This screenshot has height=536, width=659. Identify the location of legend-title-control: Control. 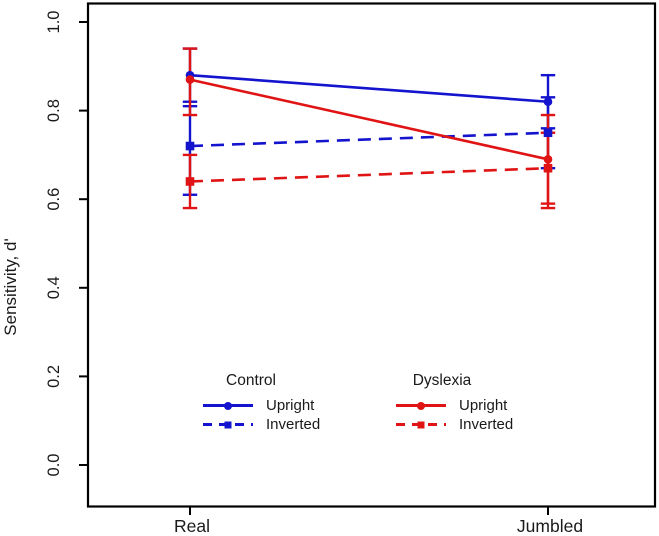
(251, 380).